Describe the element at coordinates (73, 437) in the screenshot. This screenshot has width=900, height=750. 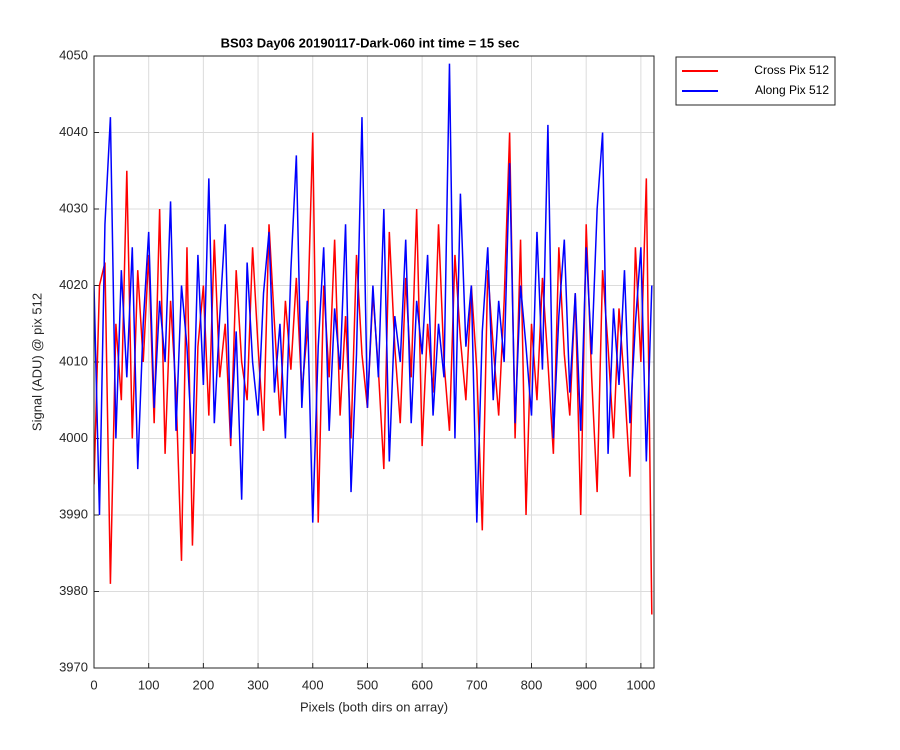
I see `y-tick-label: 4000` at that location.